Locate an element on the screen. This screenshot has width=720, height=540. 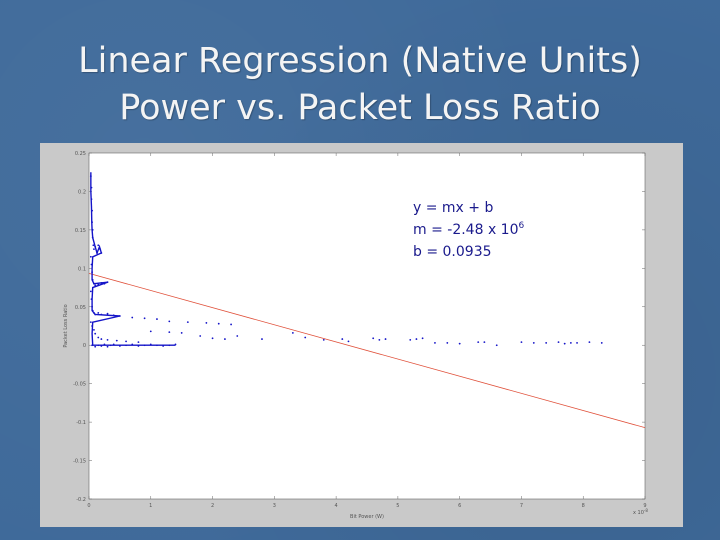
y-tick-label: -0.2 is located at coordinates (81, 500).